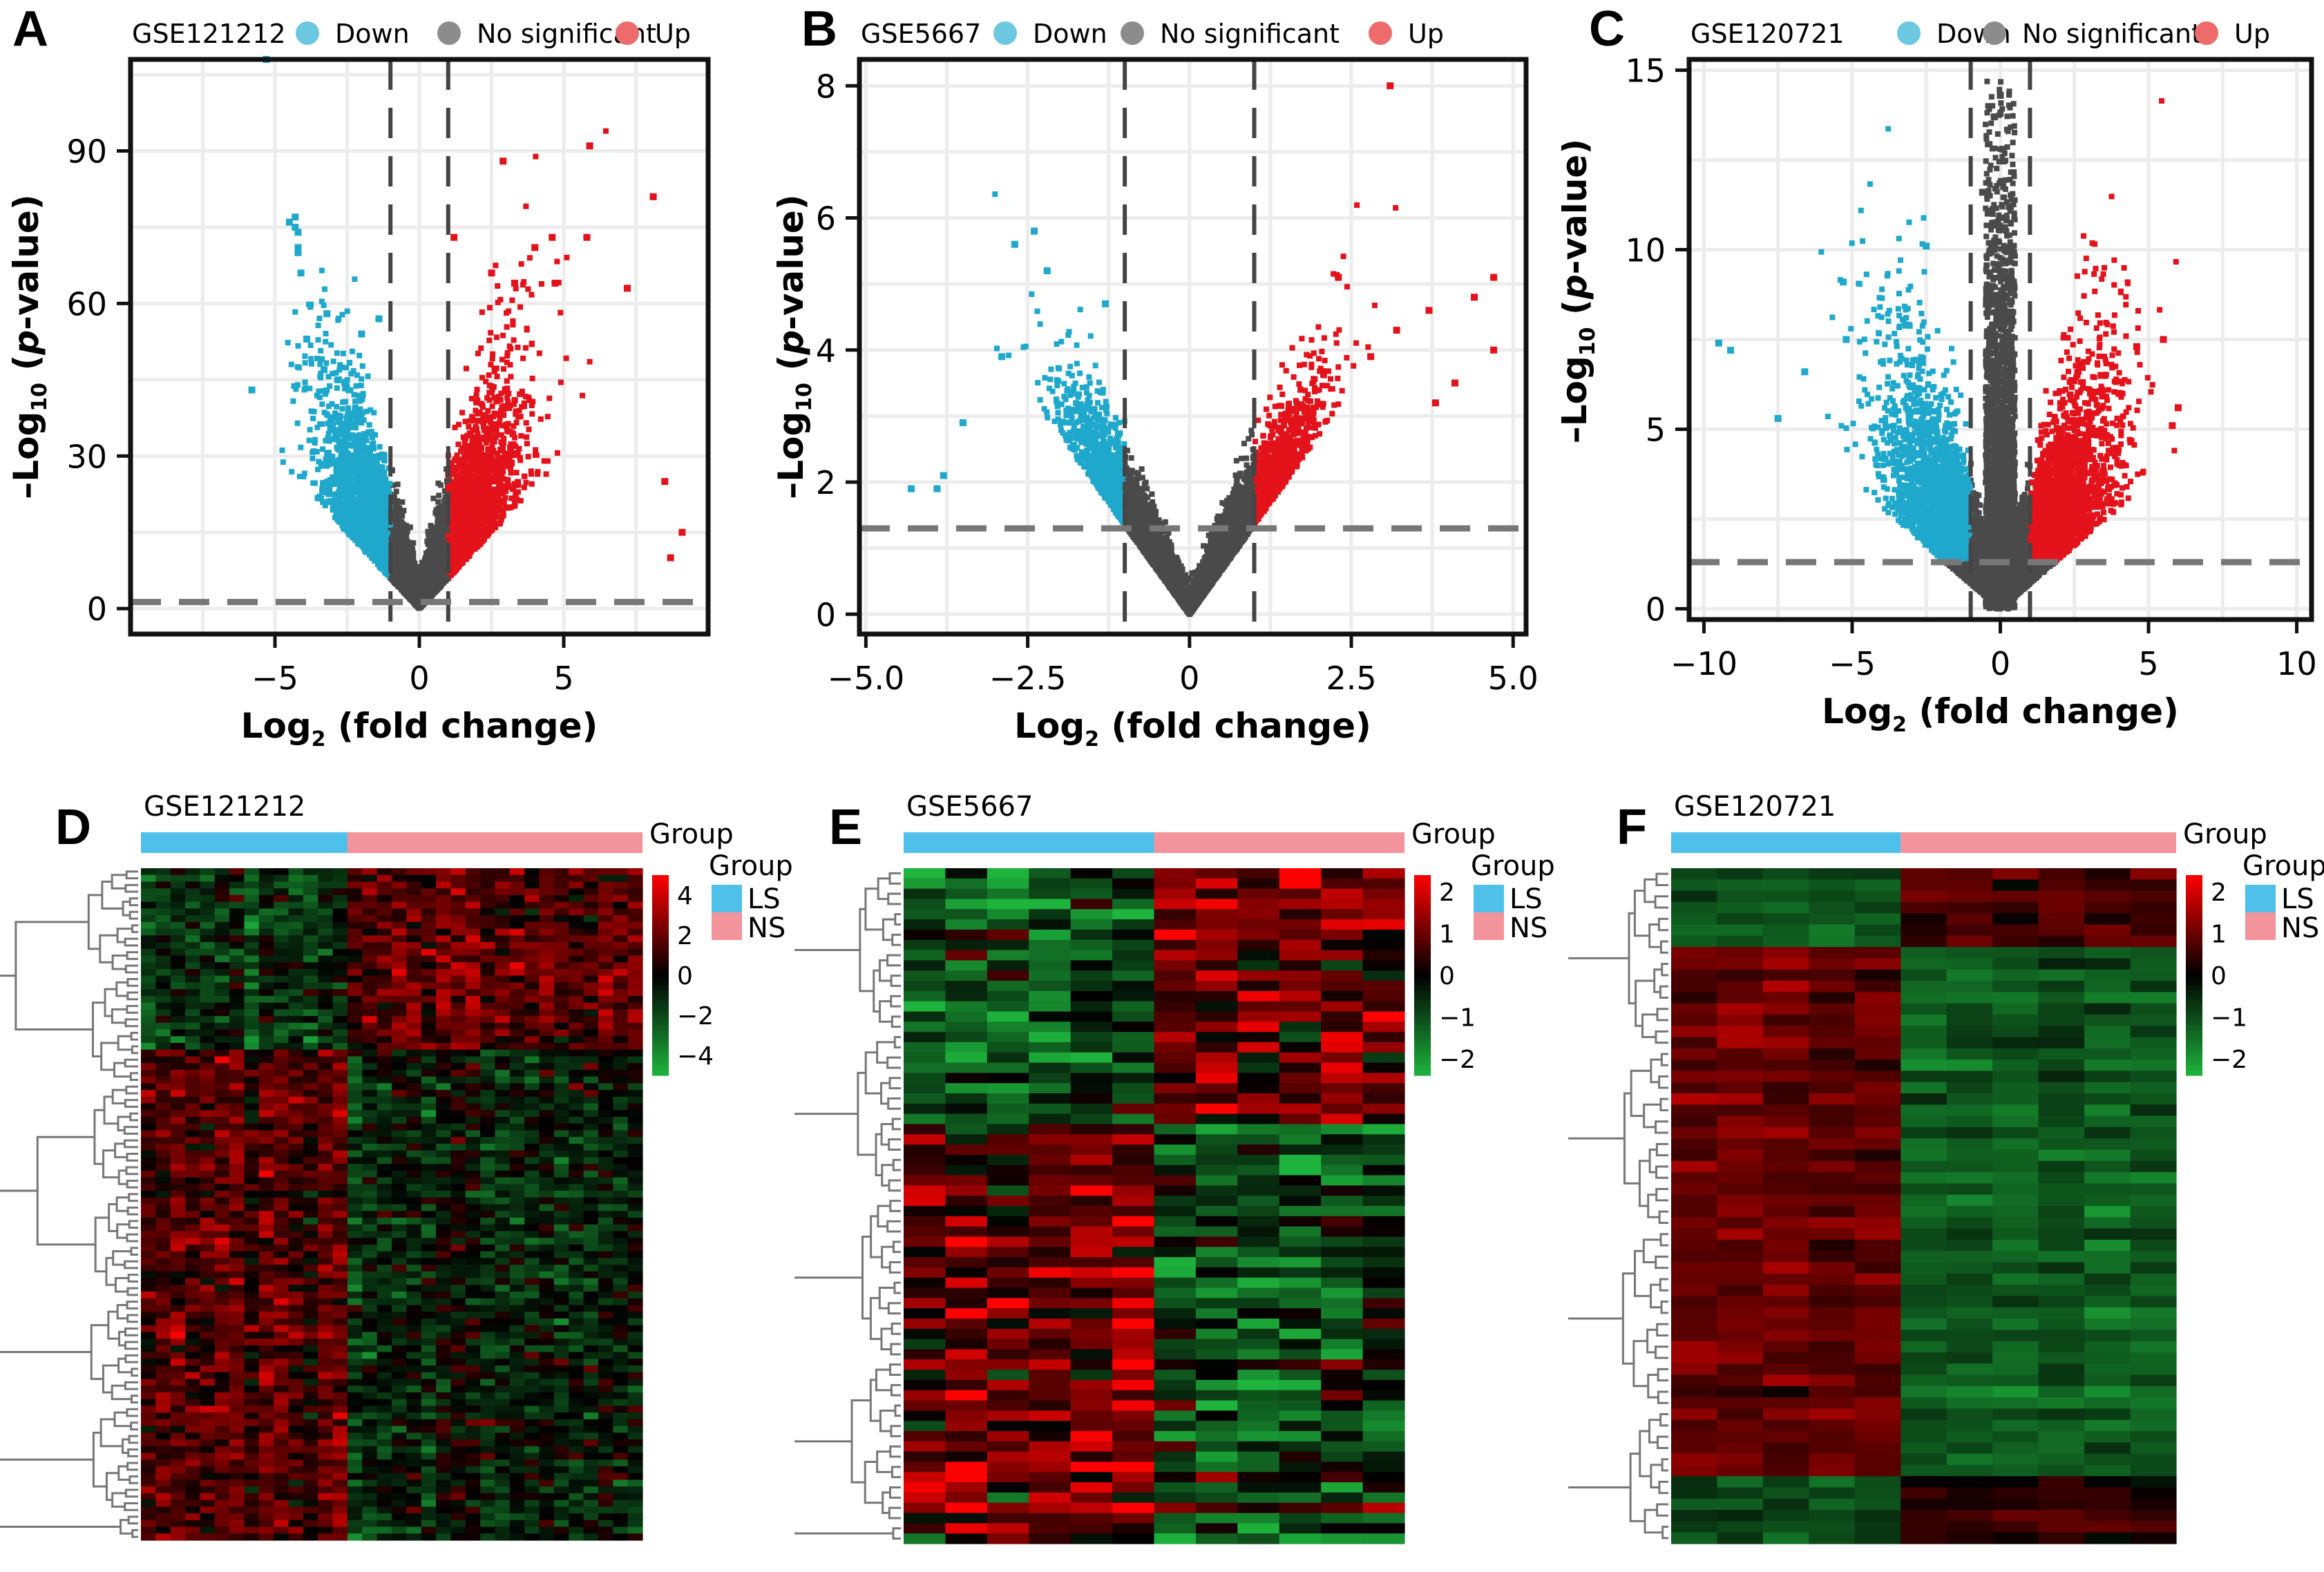 This screenshot has height=1572, width=2324. Describe the element at coordinates (30, 29) in the screenshot. I see `panel-letter-a: A` at that location.